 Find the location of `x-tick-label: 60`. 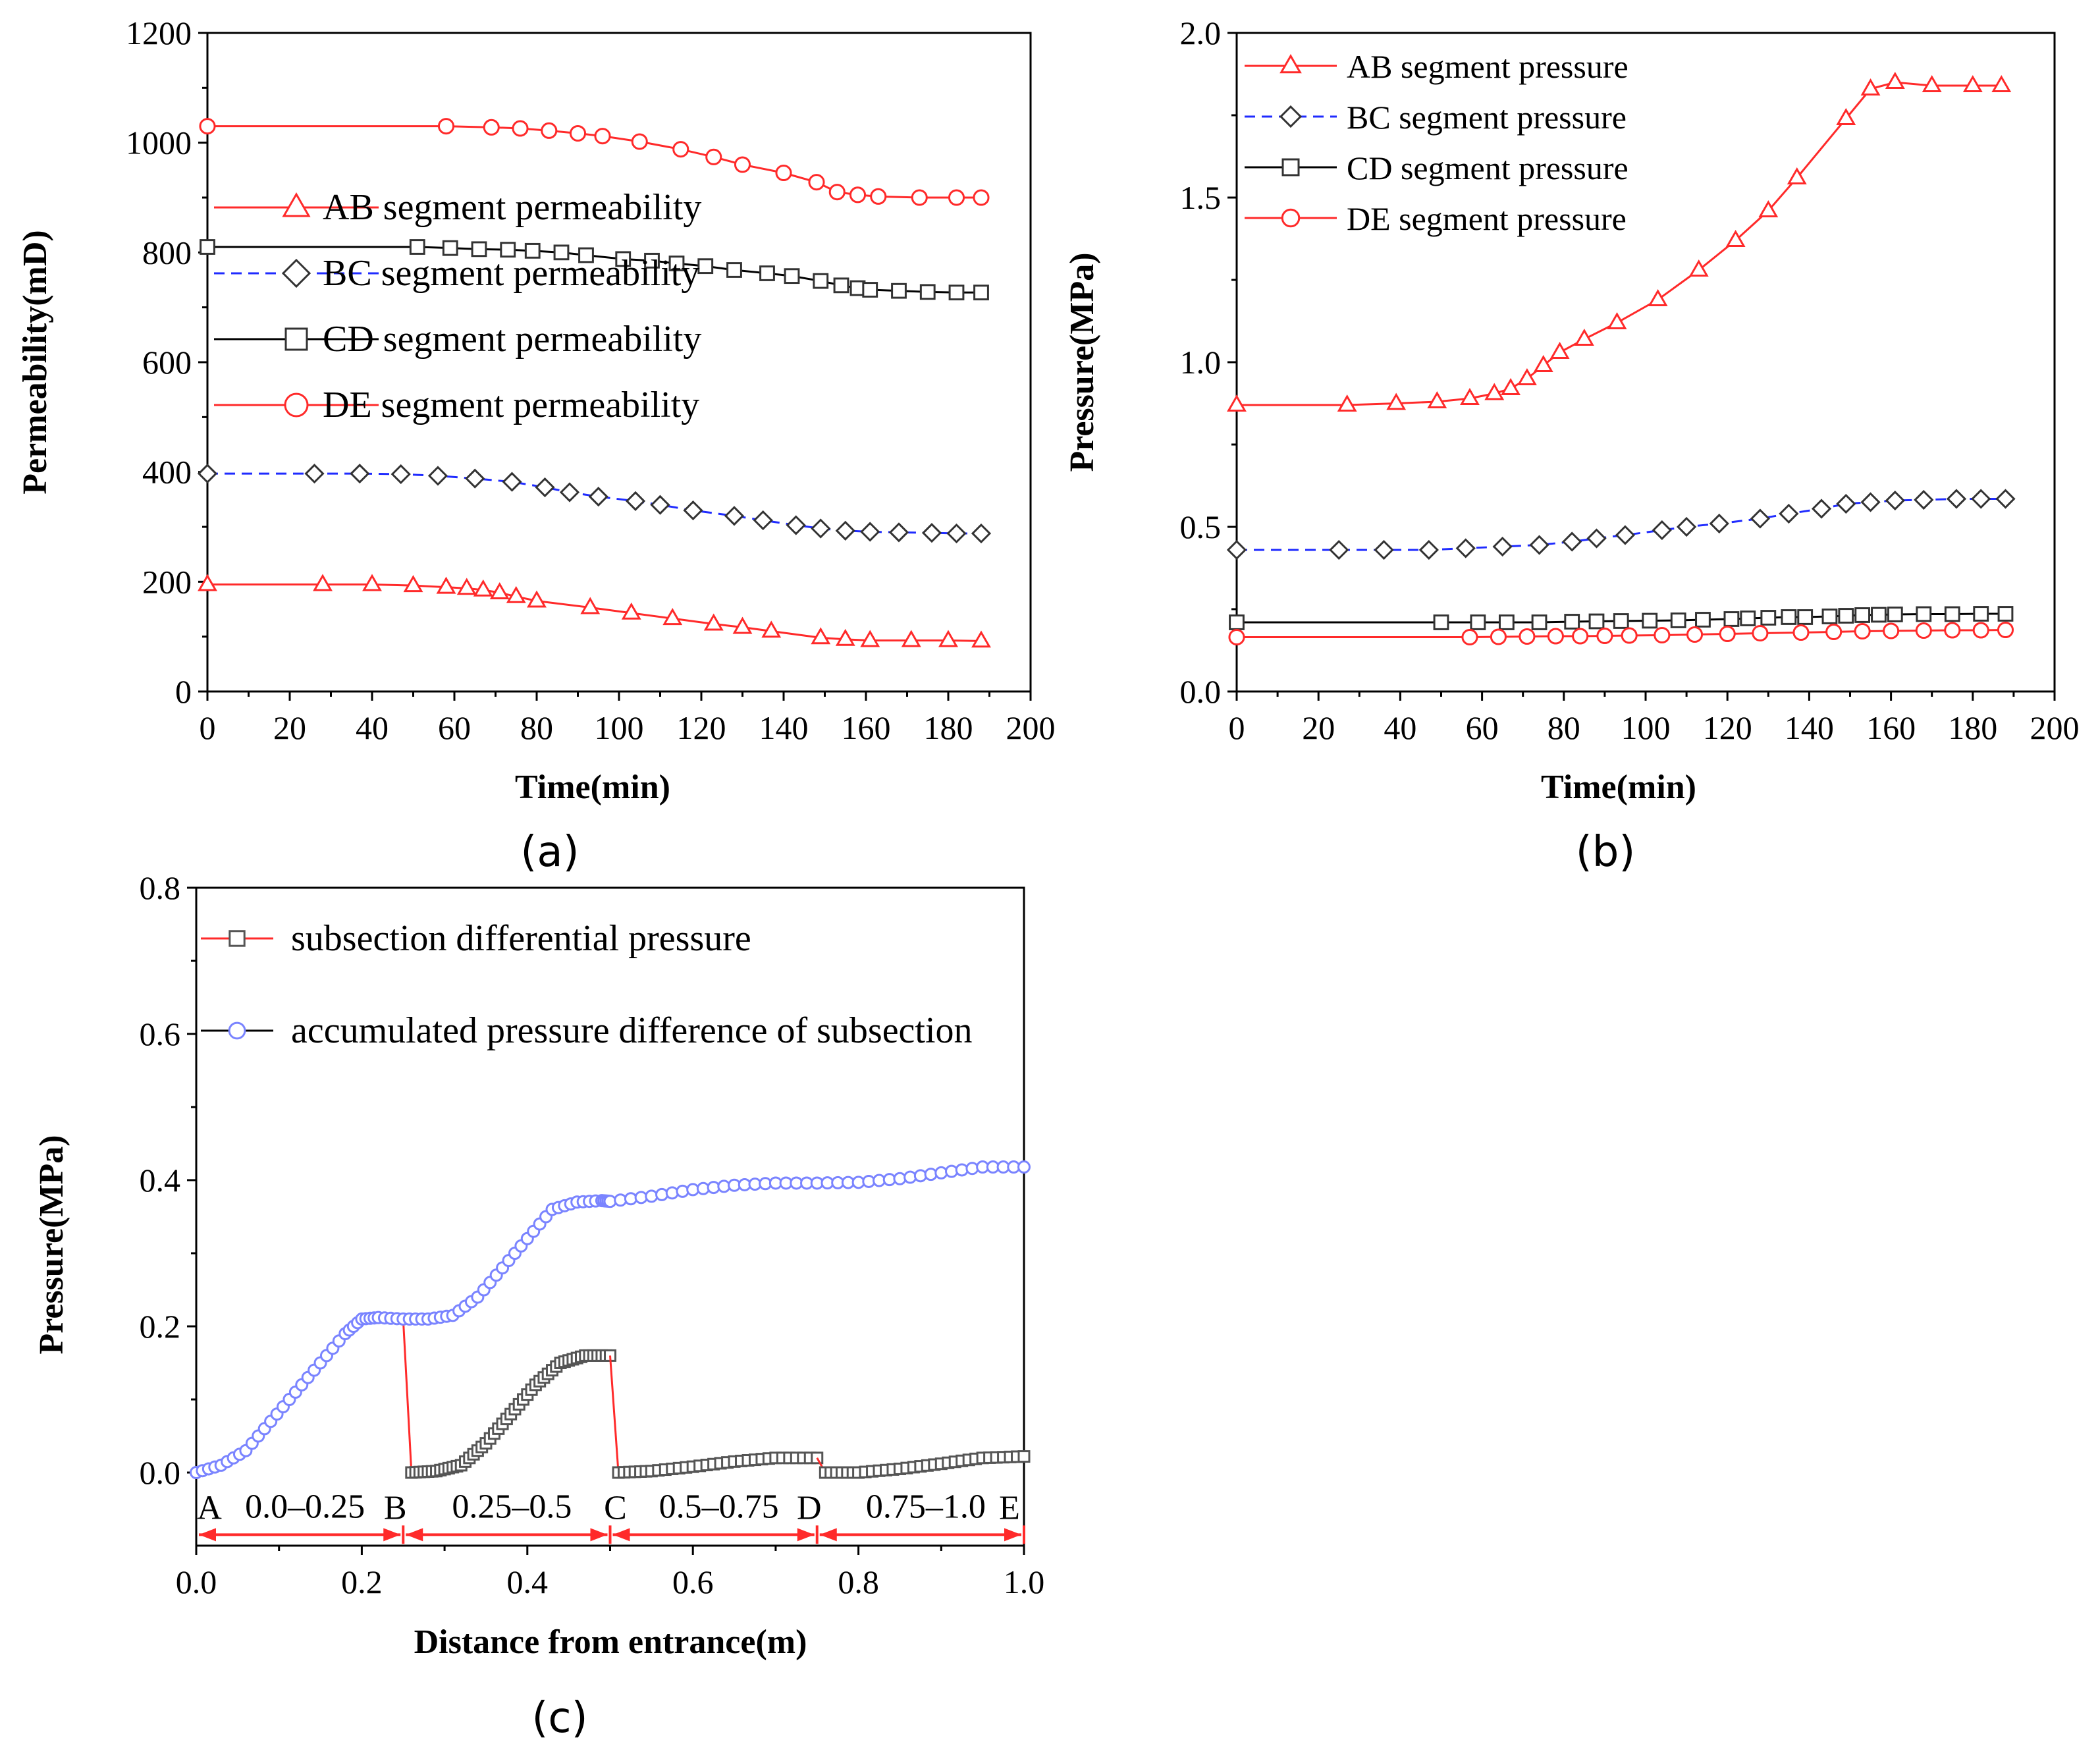

x-tick-label: 60 is located at coordinates (1482, 727).